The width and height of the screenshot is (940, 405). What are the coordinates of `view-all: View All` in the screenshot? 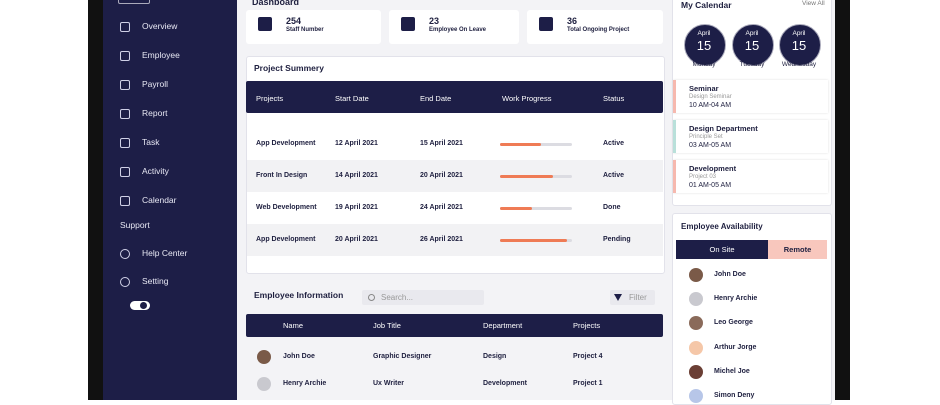 It's located at (813, 3).